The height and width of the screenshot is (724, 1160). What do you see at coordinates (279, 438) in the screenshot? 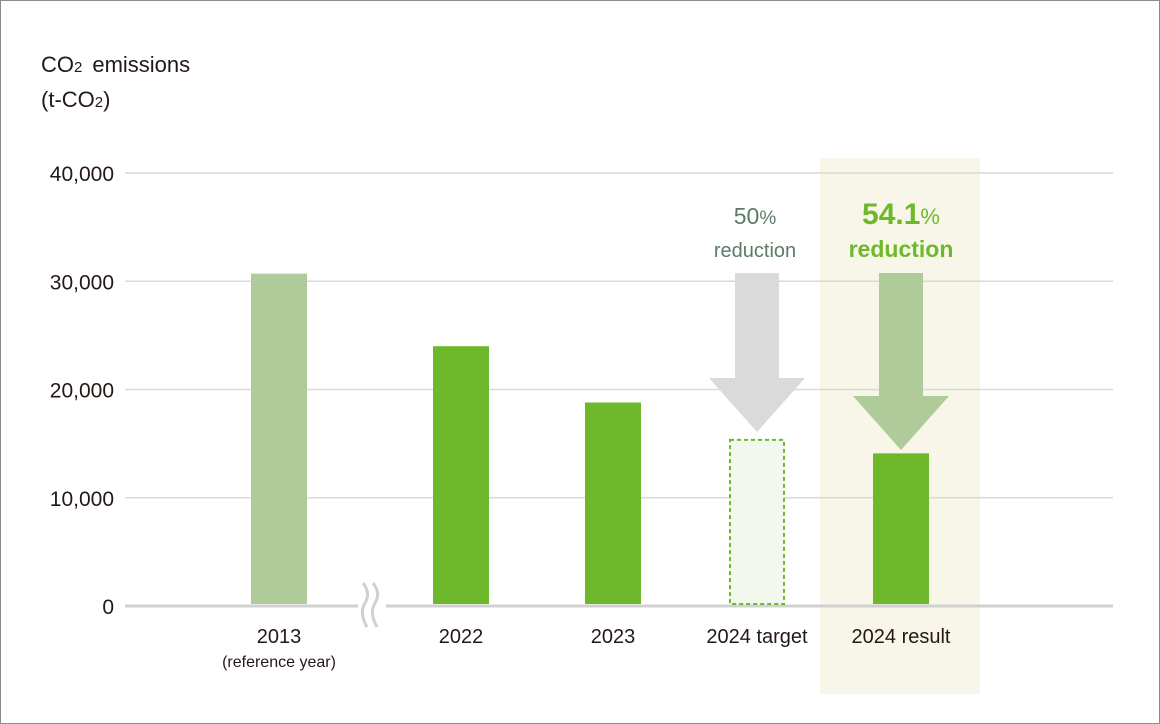
I see `bar-2013` at bounding box center [279, 438].